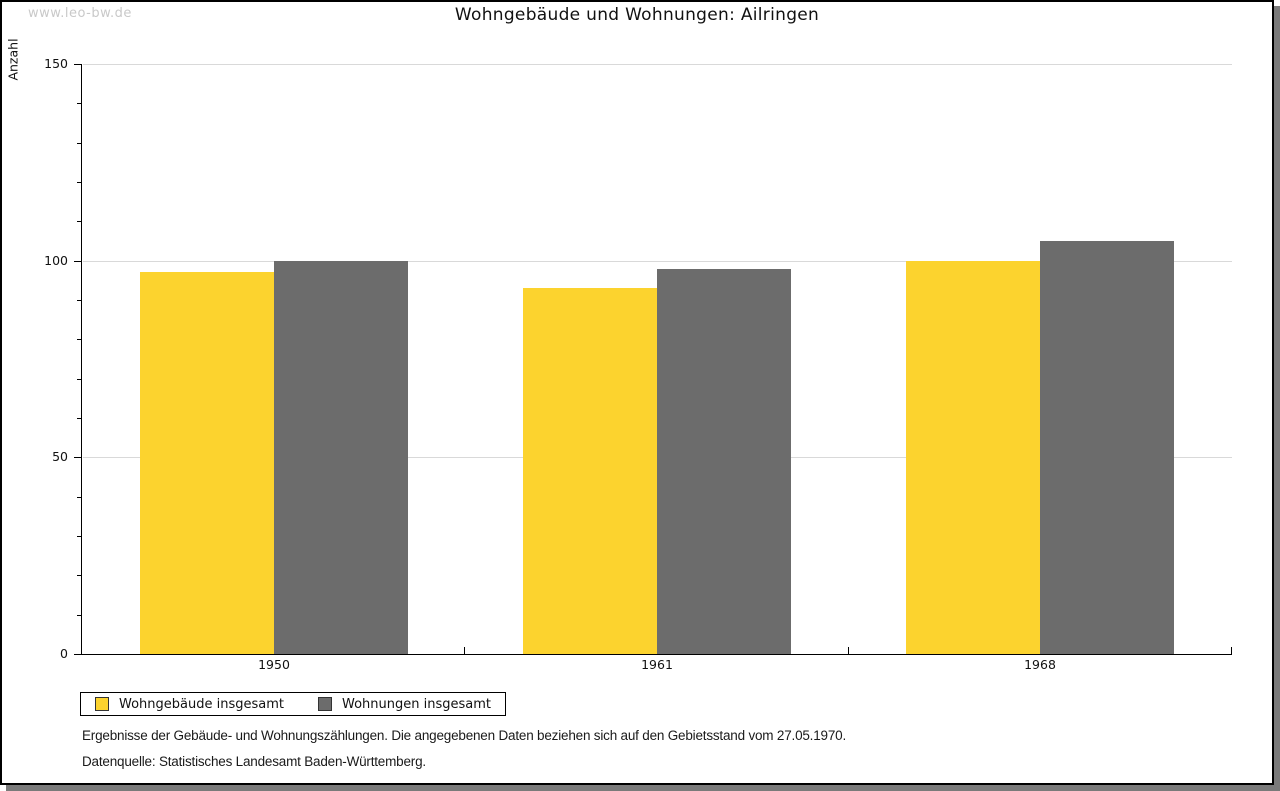  Describe the element at coordinates (81, 359) in the screenshot. I see `y-axis-line` at that location.